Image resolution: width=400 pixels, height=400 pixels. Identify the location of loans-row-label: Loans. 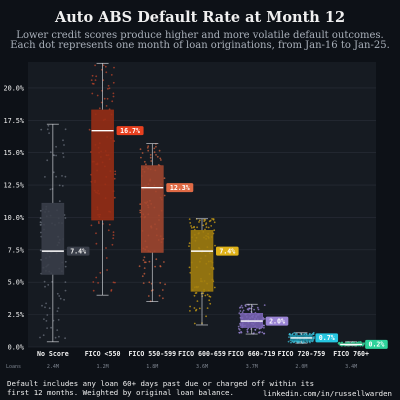
(13, 367).